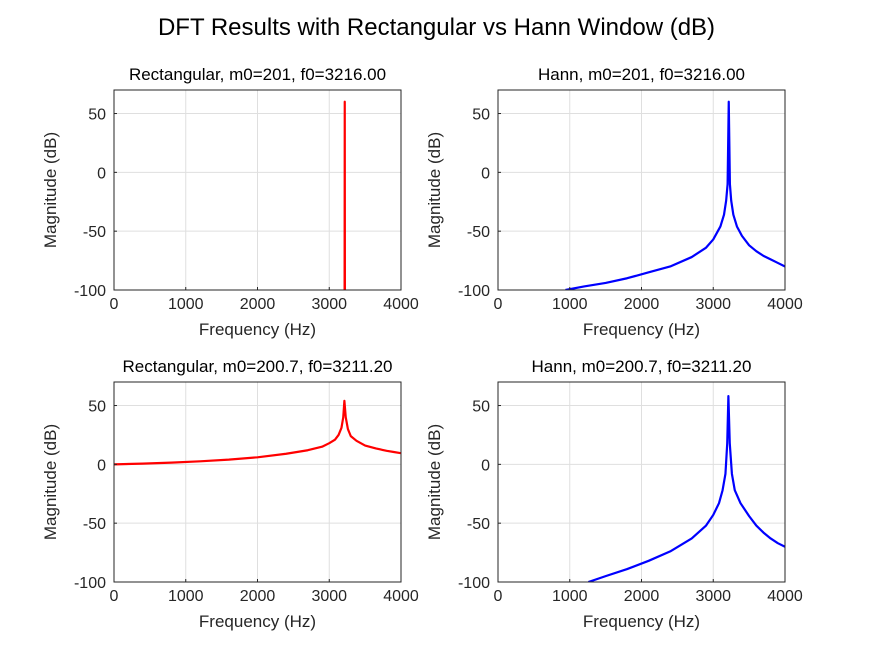 This screenshot has height=655, width=873. Describe the element at coordinates (642, 366) in the screenshot. I see `subplot-title: Hann, m0=200.7, f0=3211.20` at that location.